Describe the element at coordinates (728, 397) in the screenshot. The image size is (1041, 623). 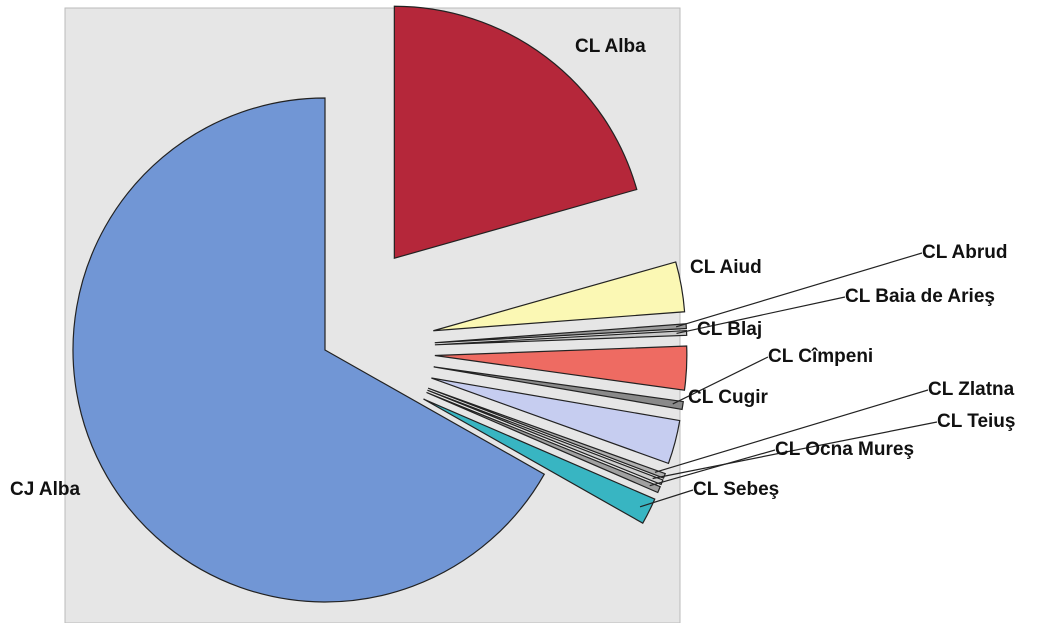
I see `slice-label: CL Cugir` at that location.